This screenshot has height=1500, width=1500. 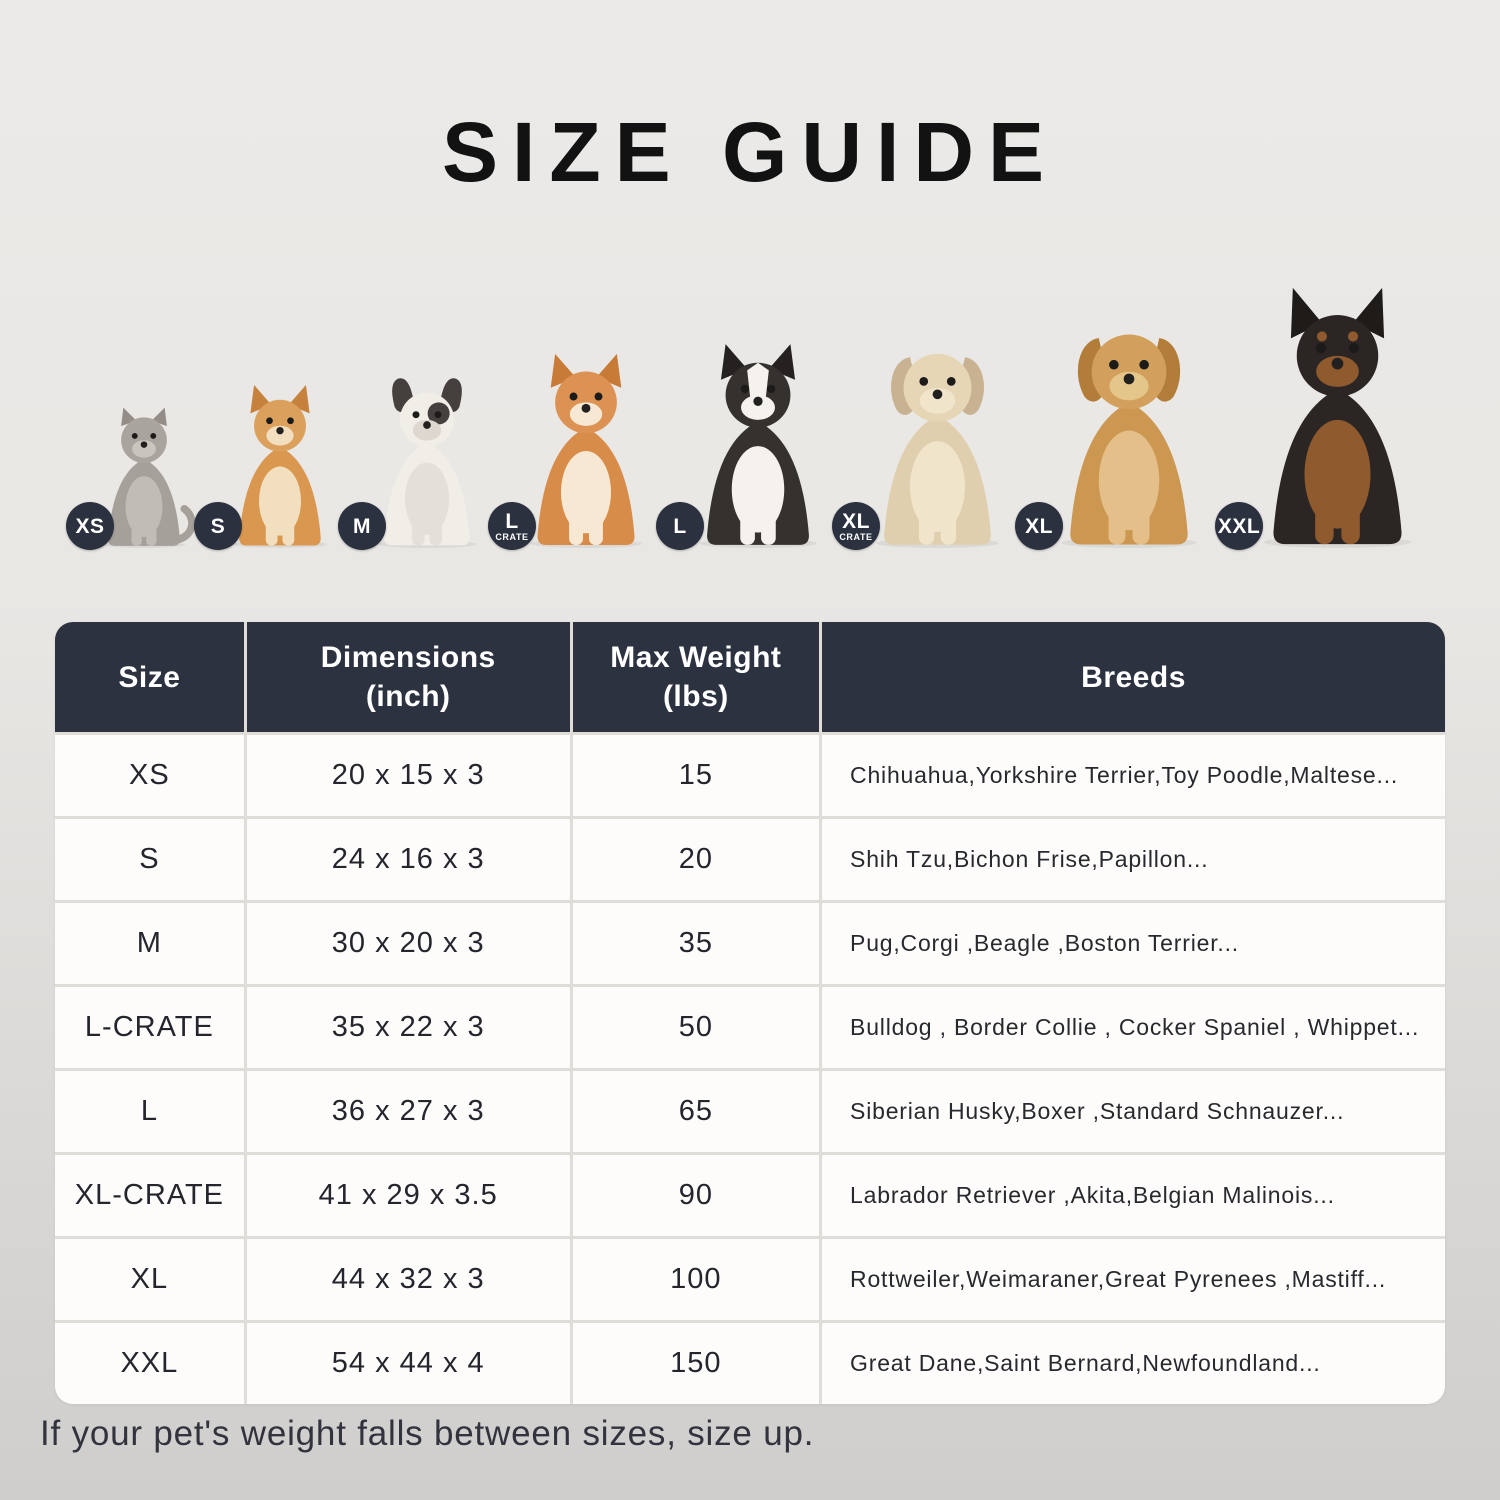 What do you see at coordinates (696, 677) in the screenshot?
I see `column-header-max-weight: Max Weight (lbs)` at bounding box center [696, 677].